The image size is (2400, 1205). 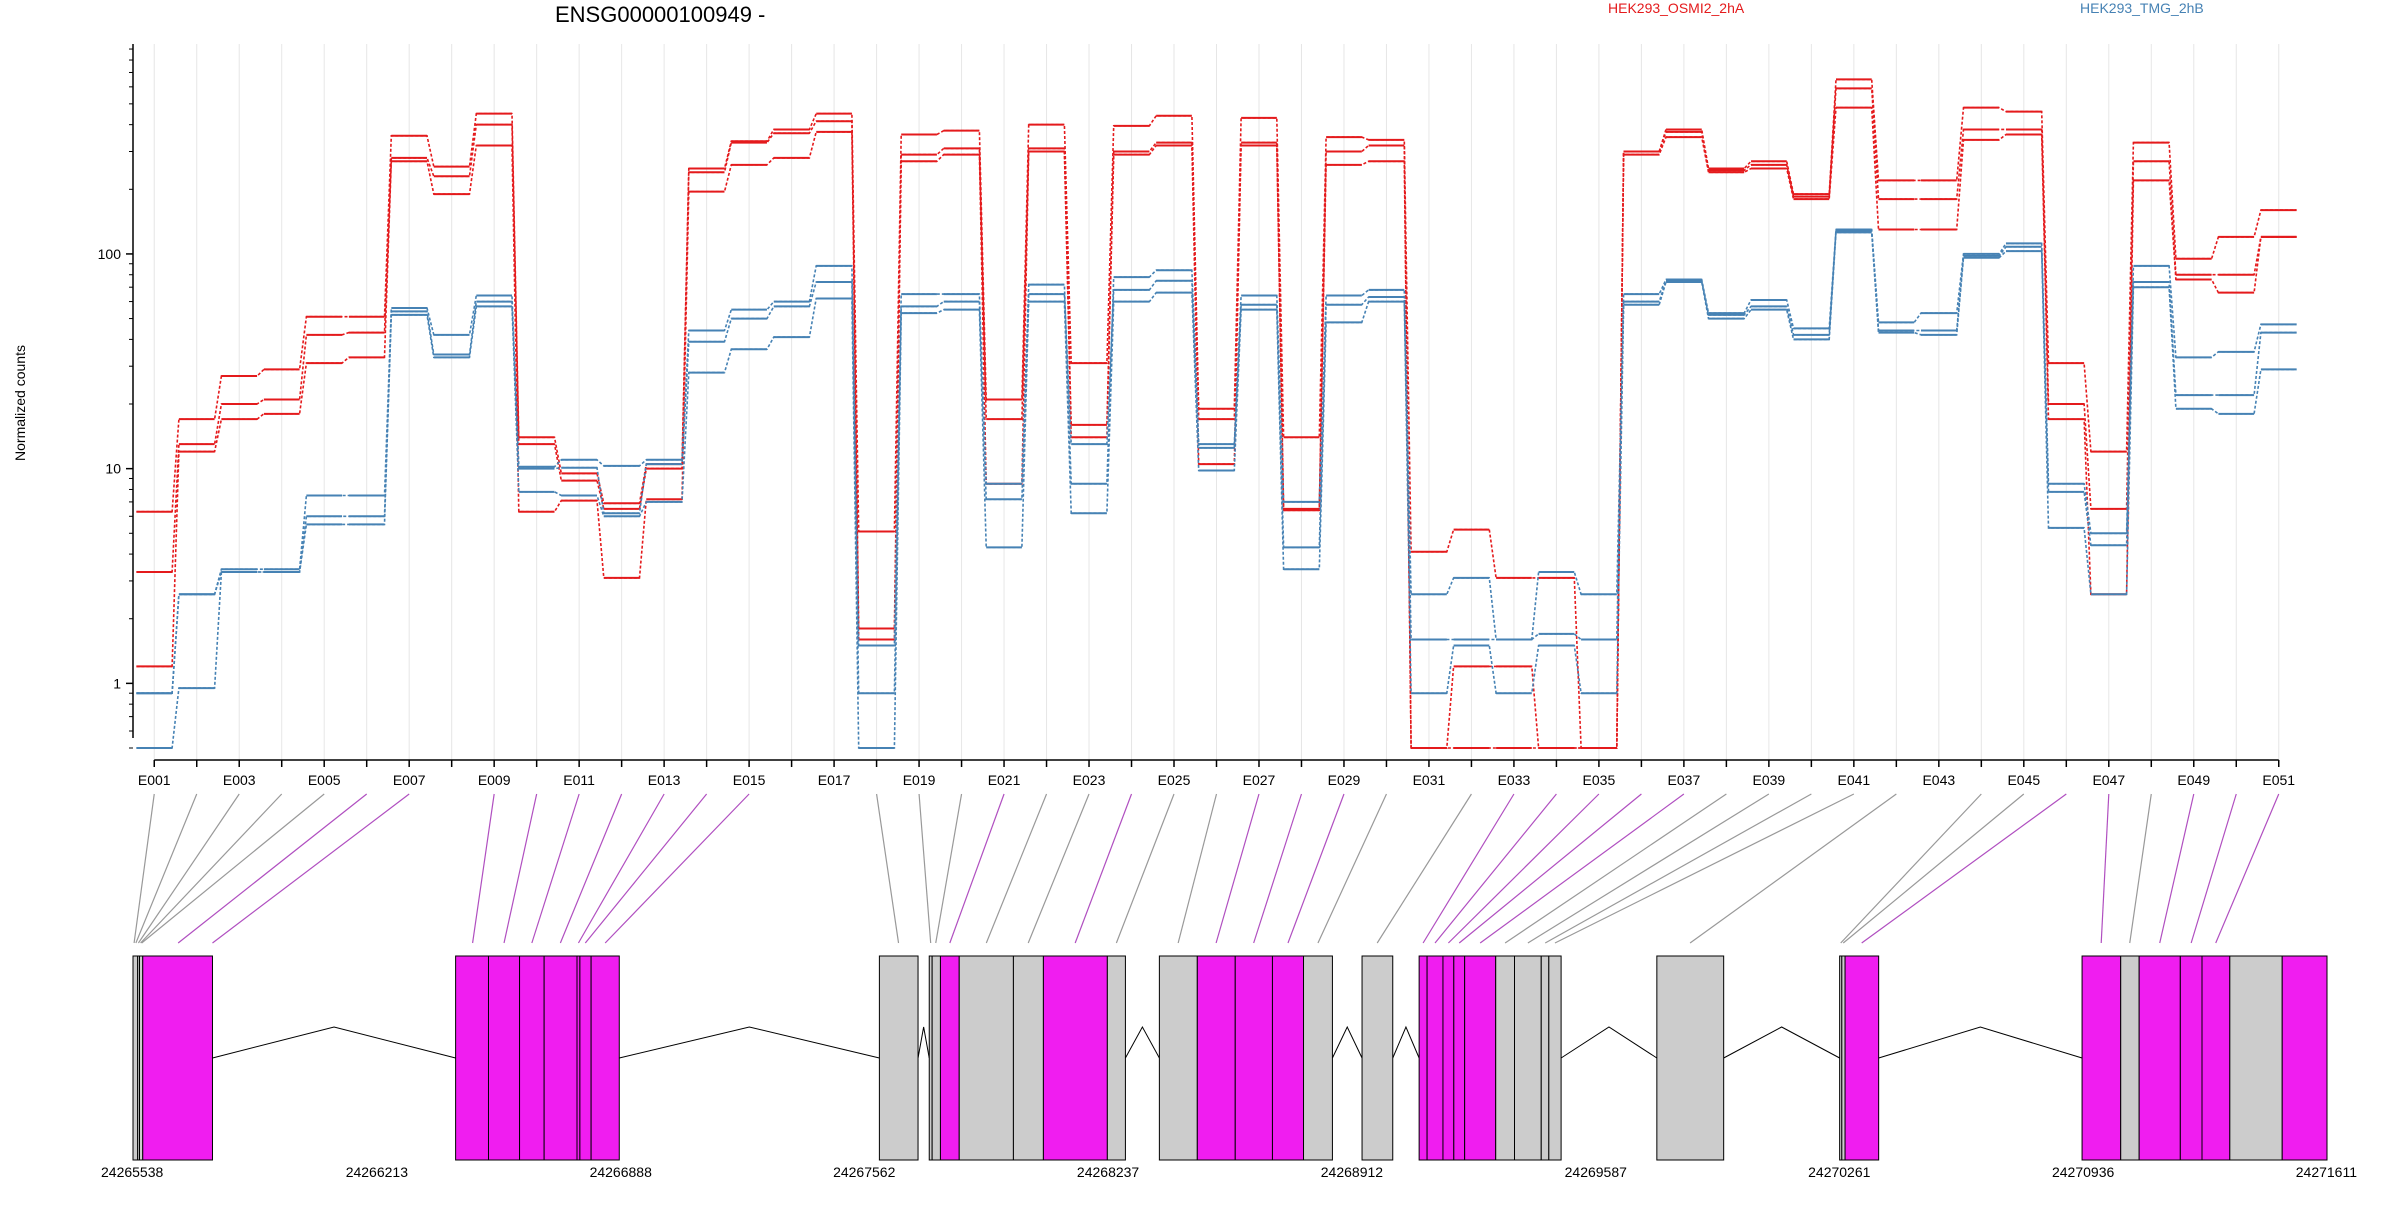 I want to click on x-tick-label: E027, so click(x=1259, y=780).